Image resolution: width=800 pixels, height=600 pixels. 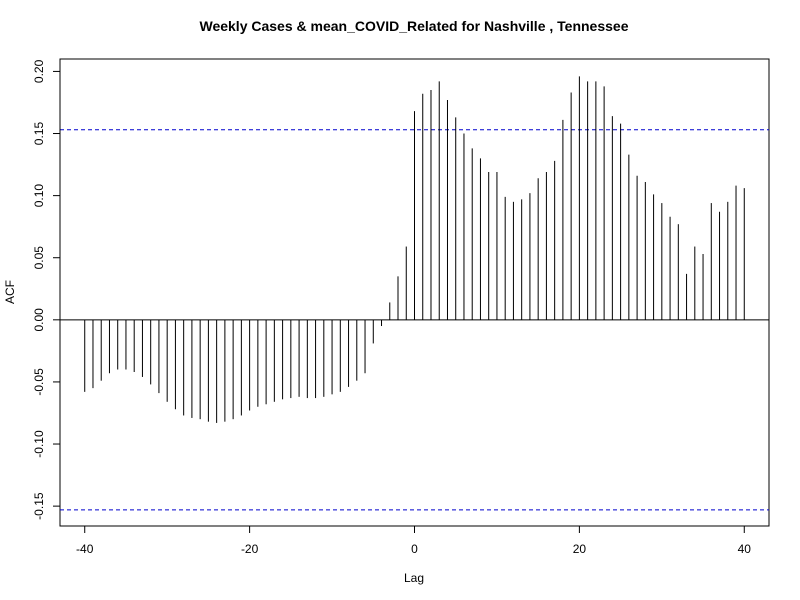 I want to click on x-axis: -40 -20 0 20 40, so click(x=414, y=540).